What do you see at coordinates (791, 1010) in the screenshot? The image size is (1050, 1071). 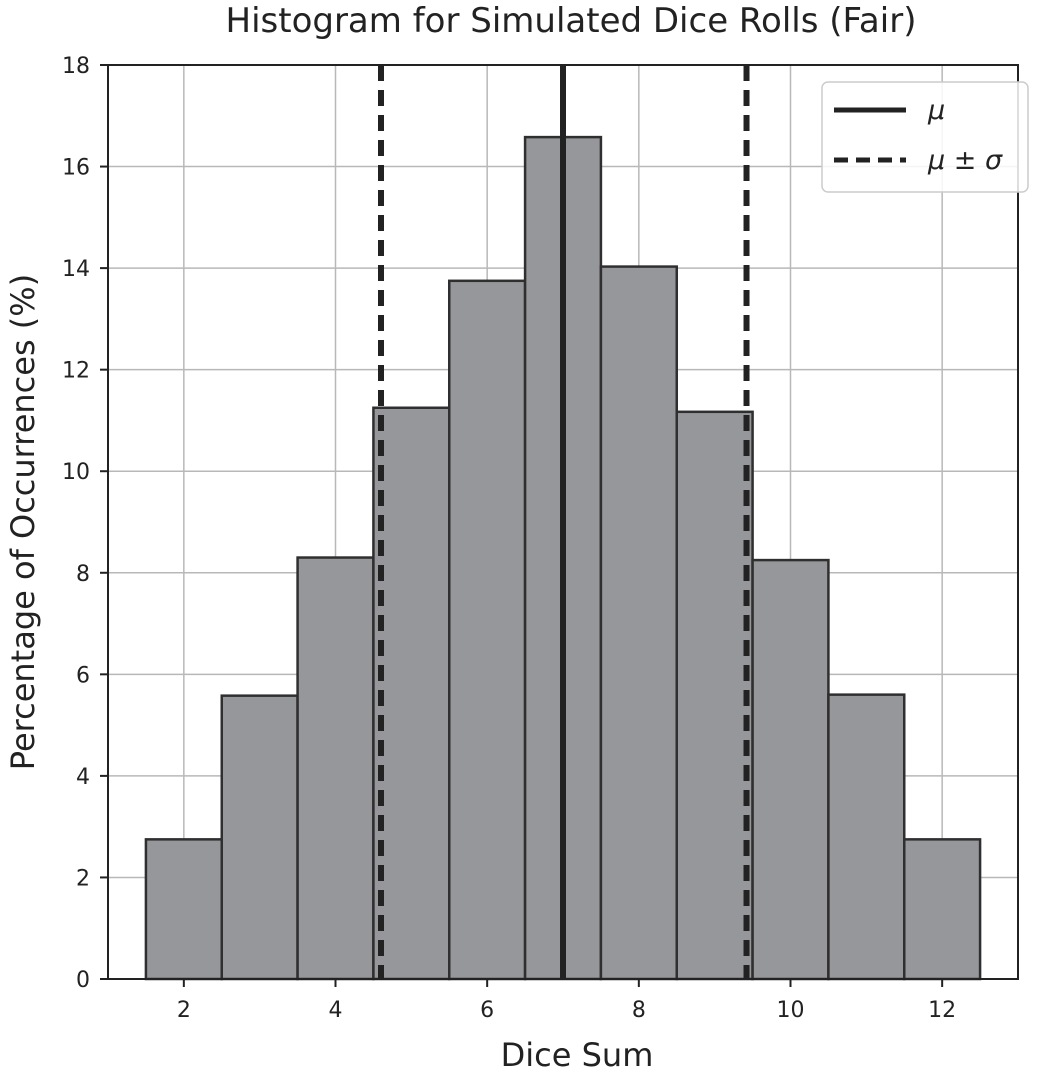 I see `x-tick-label-10: 10` at bounding box center [791, 1010].